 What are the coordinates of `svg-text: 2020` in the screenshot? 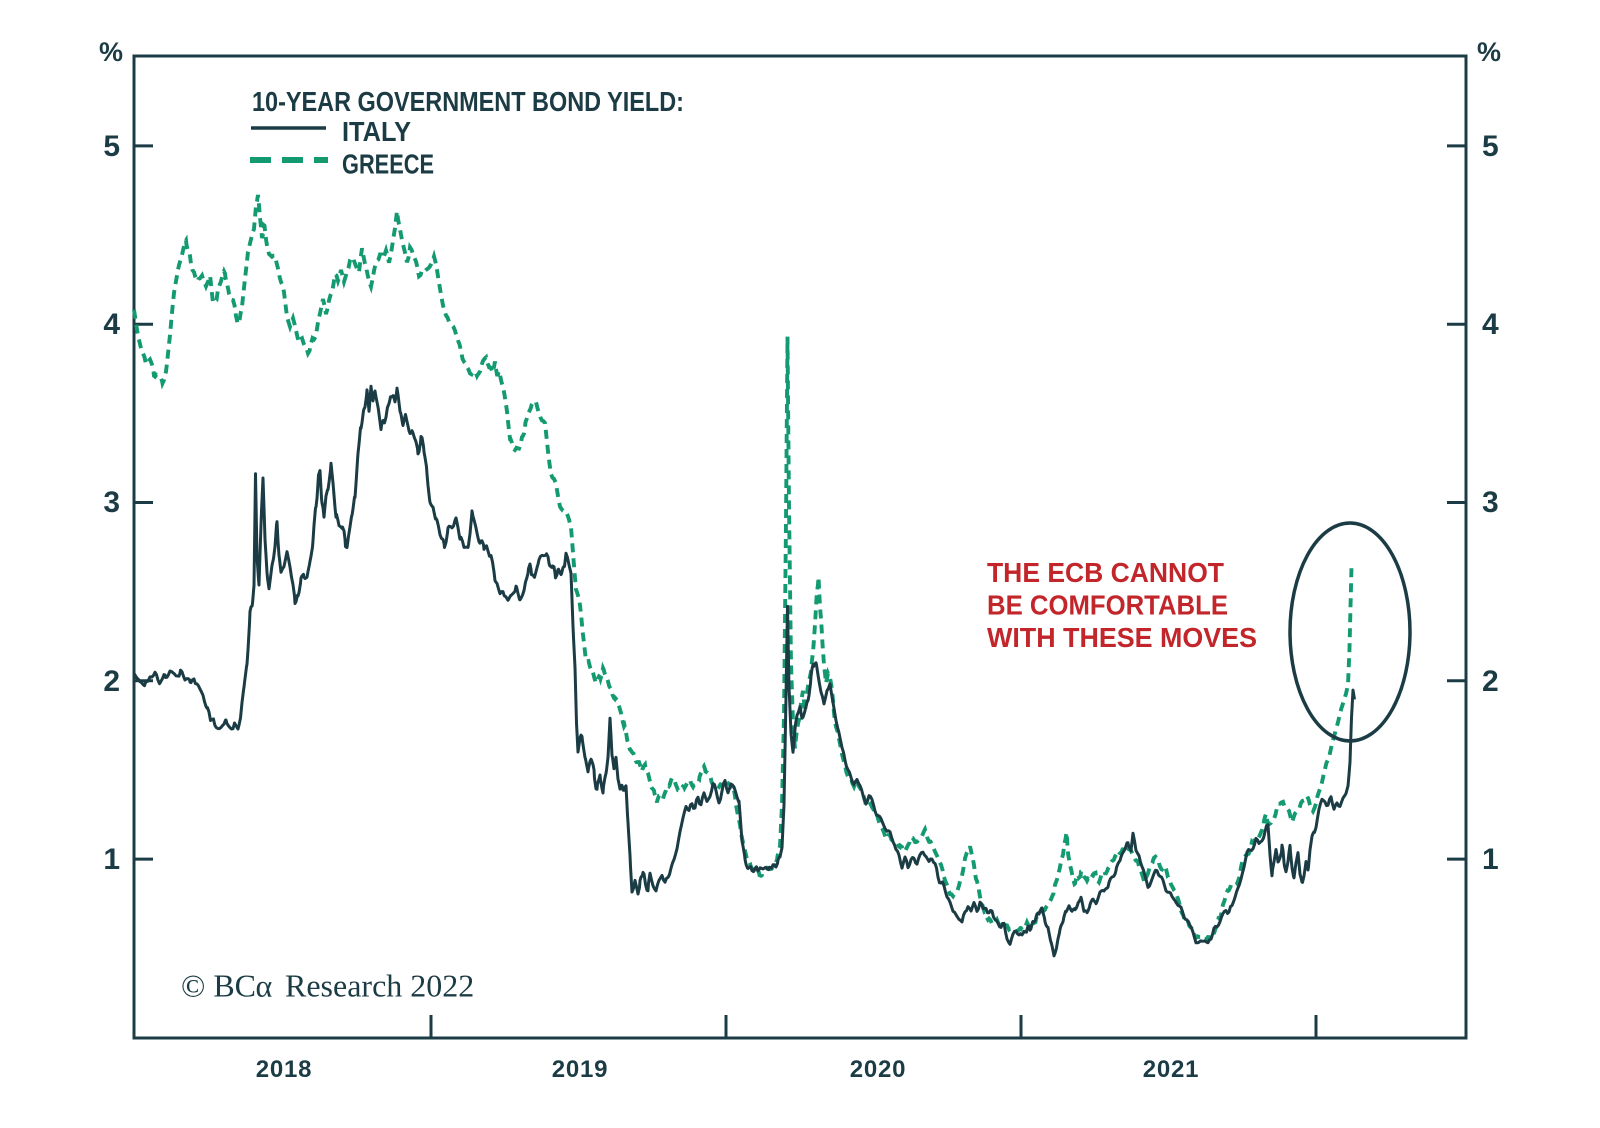 It's located at (878, 1069).